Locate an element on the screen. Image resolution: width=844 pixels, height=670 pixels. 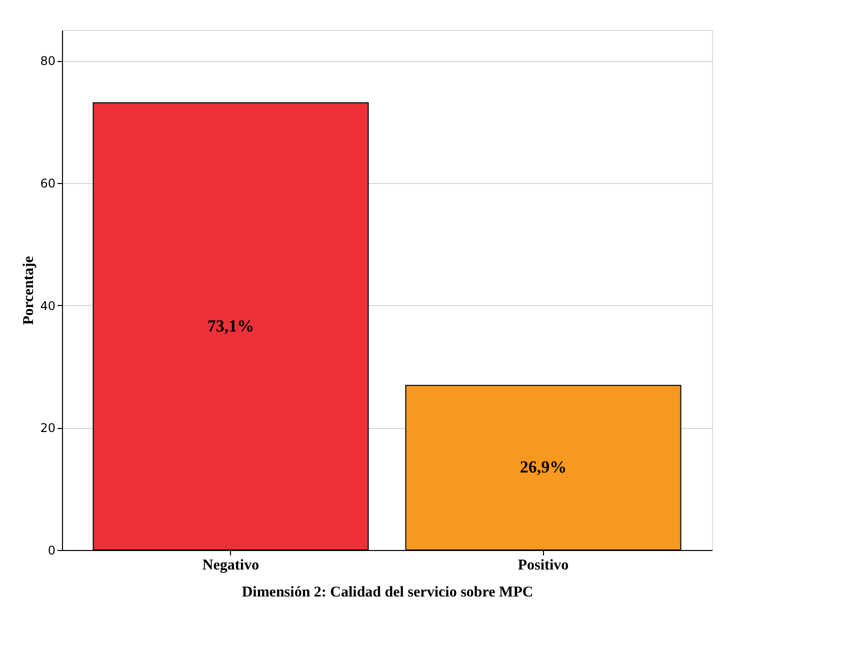
y-axis-title: Porcentaje is located at coordinates (29, 290).